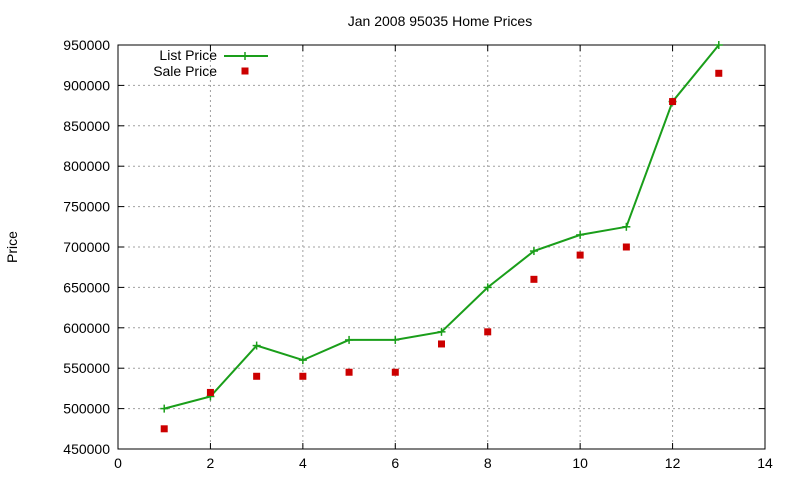  Describe the element at coordinates (395, 463) in the screenshot. I see `x-tick-label: 6` at that location.